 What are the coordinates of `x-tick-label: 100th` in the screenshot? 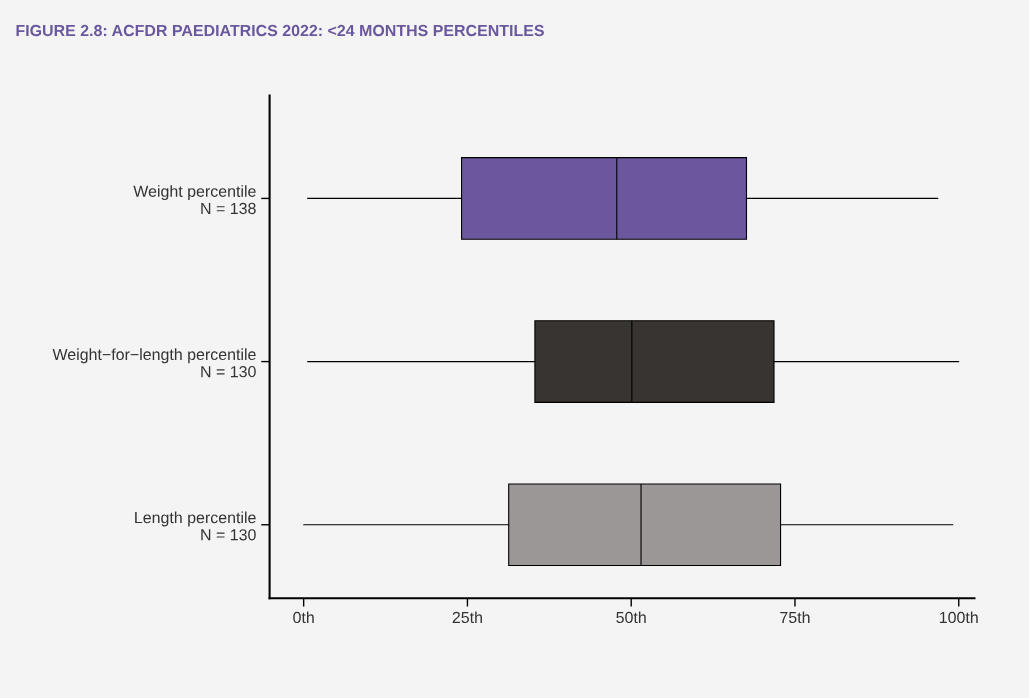 It's located at (958, 617).